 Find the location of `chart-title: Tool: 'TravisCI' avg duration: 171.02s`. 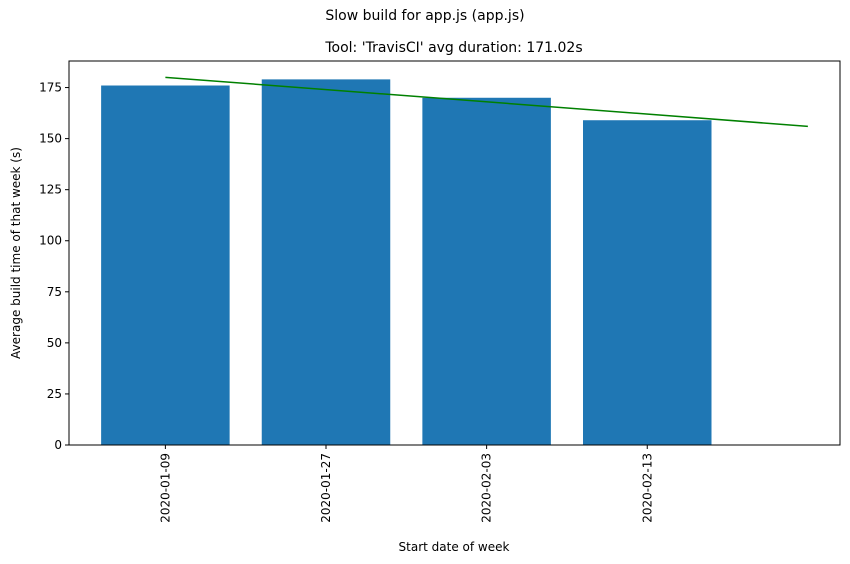

chart-title: Tool: 'TravisCI' avg duration: 171.02s is located at coordinates (453, 48).